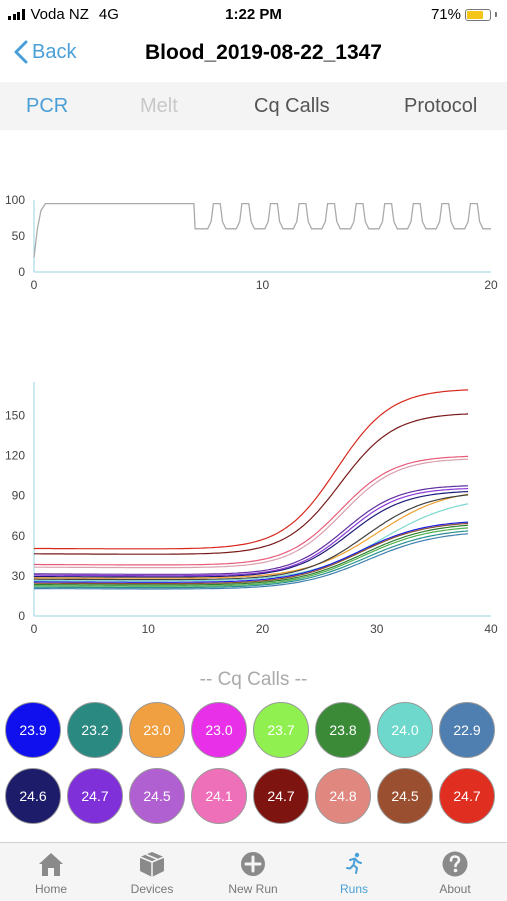  What do you see at coordinates (353, 889) in the screenshot?
I see `tabbar-runs-label: Runs` at bounding box center [353, 889].